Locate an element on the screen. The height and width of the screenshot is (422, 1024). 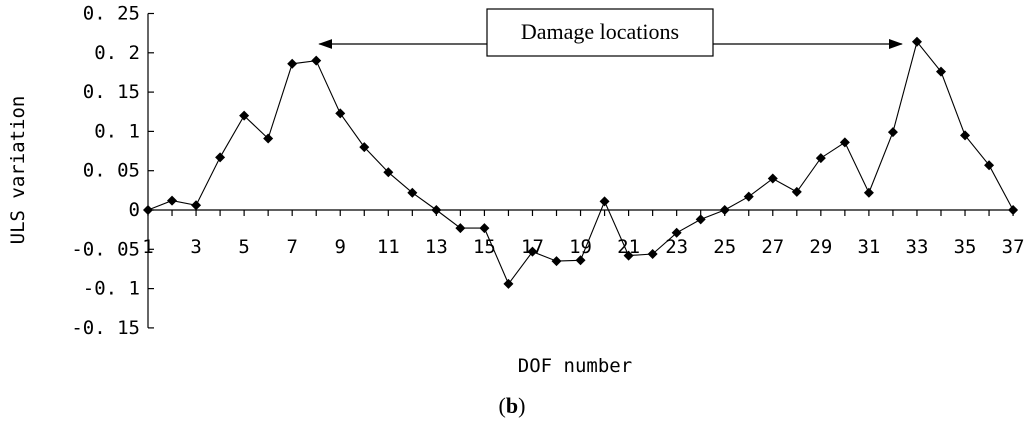
panel-label-close: ) is located at coordinates (521, 405).